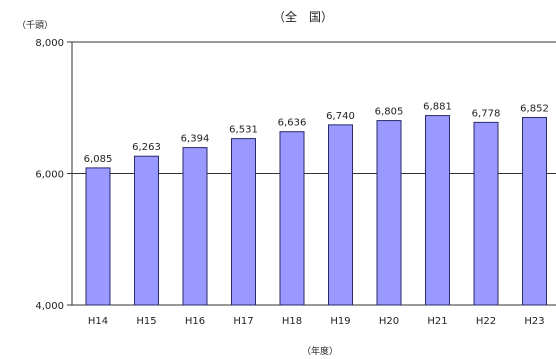 Image resolution: width=556 pixels, height=359 pixels. Describe the element at coordinates (146, 147) in the screenshot. I see `data-label: 6,263` at that location.